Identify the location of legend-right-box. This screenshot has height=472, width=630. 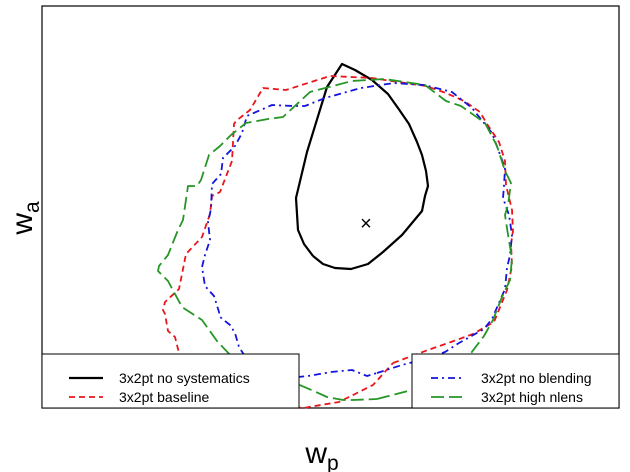
(515, 381).